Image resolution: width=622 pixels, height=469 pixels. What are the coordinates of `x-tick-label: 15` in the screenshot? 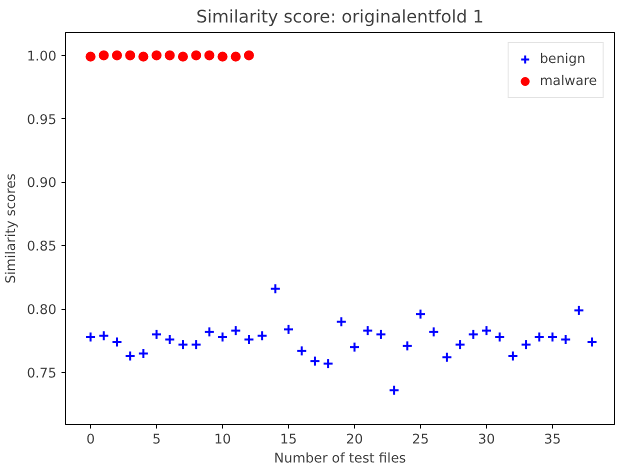 It's located at (289, 440).